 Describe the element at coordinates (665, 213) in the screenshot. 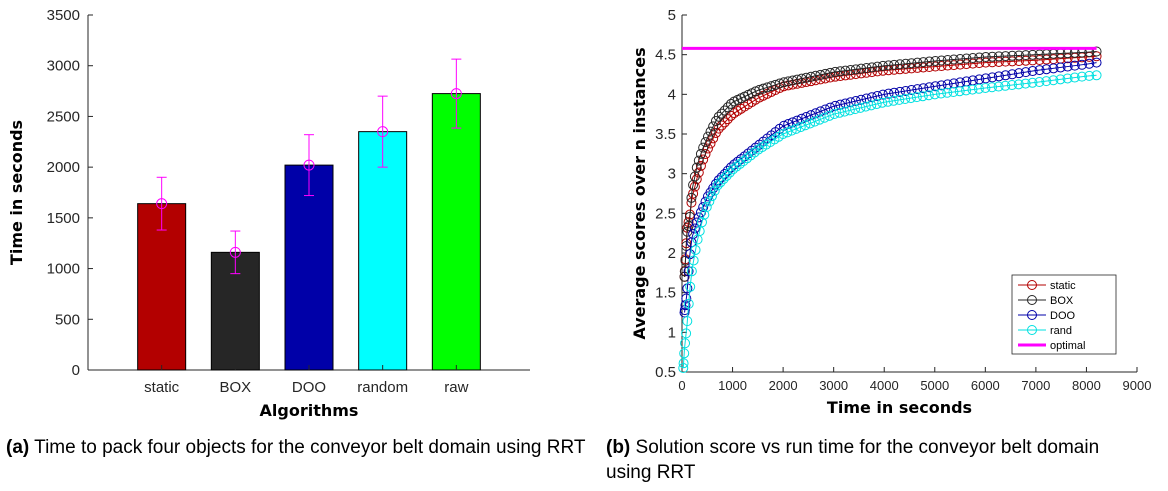

I see `y-tick-label: 2.5` at that location.